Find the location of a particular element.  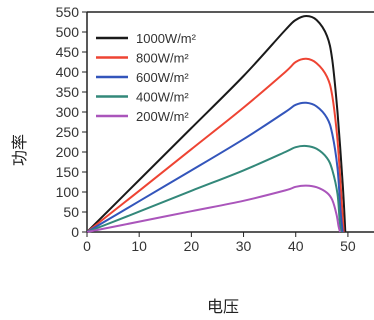

legend-label-3: 600W/m² is located at coordinates (162, 77).